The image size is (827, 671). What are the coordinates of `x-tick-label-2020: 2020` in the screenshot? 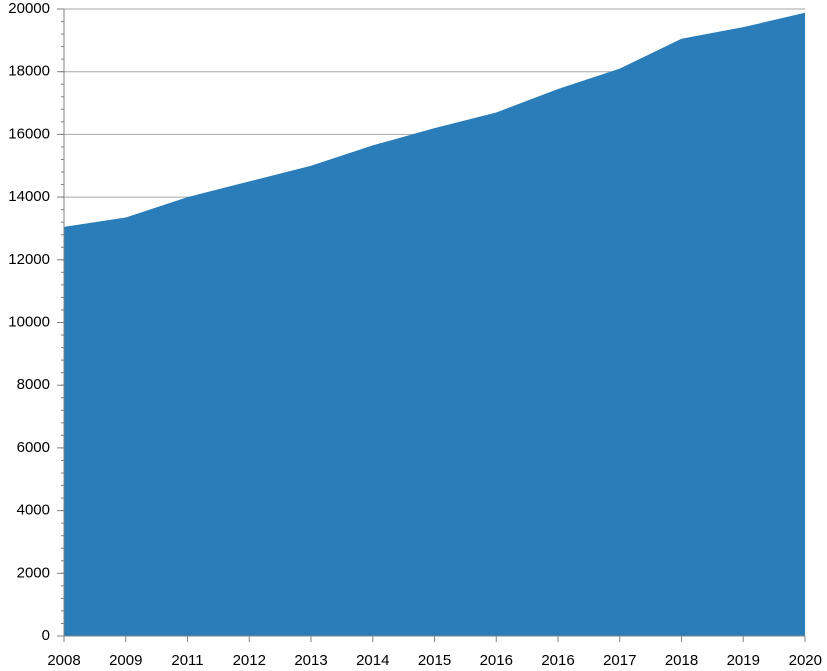 It's located at (805, 660).